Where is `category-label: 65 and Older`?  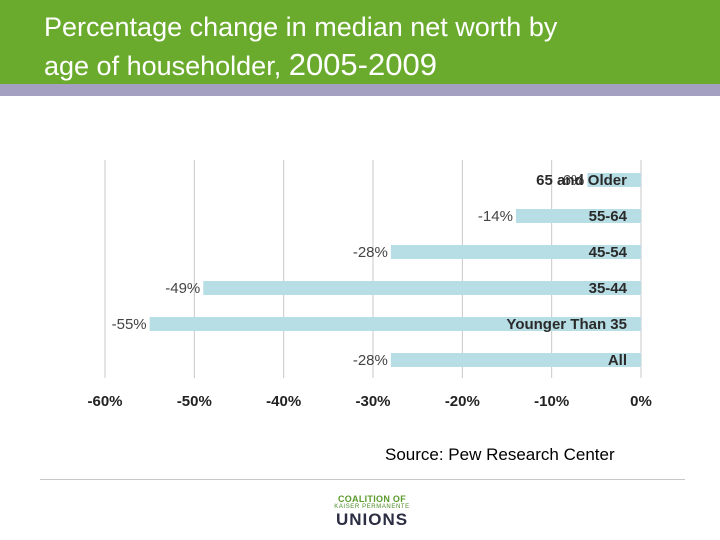
category-label: 65 and Older is located at coordinates (581, 180).